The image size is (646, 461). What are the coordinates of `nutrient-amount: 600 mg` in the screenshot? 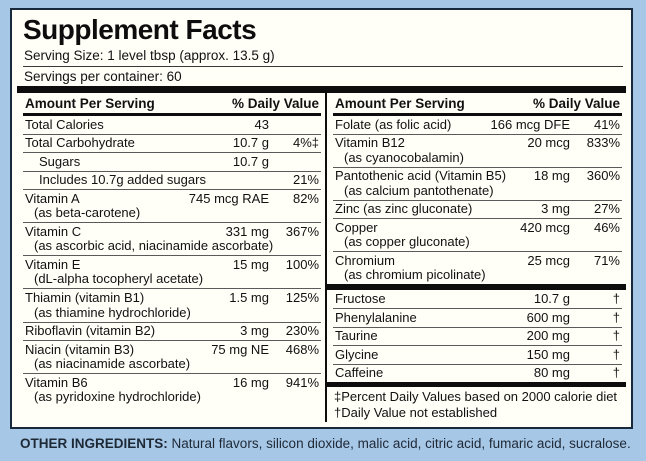 It's located at (548, 317).